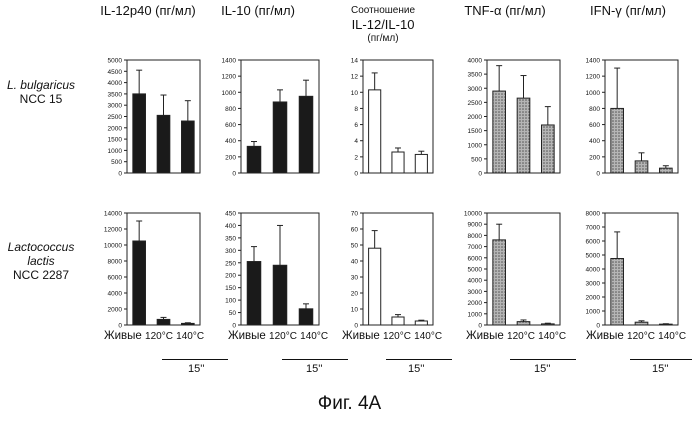 The image size is (699, 437). What do you see at coordinates (392, 118) in the screenshot?
I see `panel-ratio-r1: 02468101214` at bounding box center [392, 118].